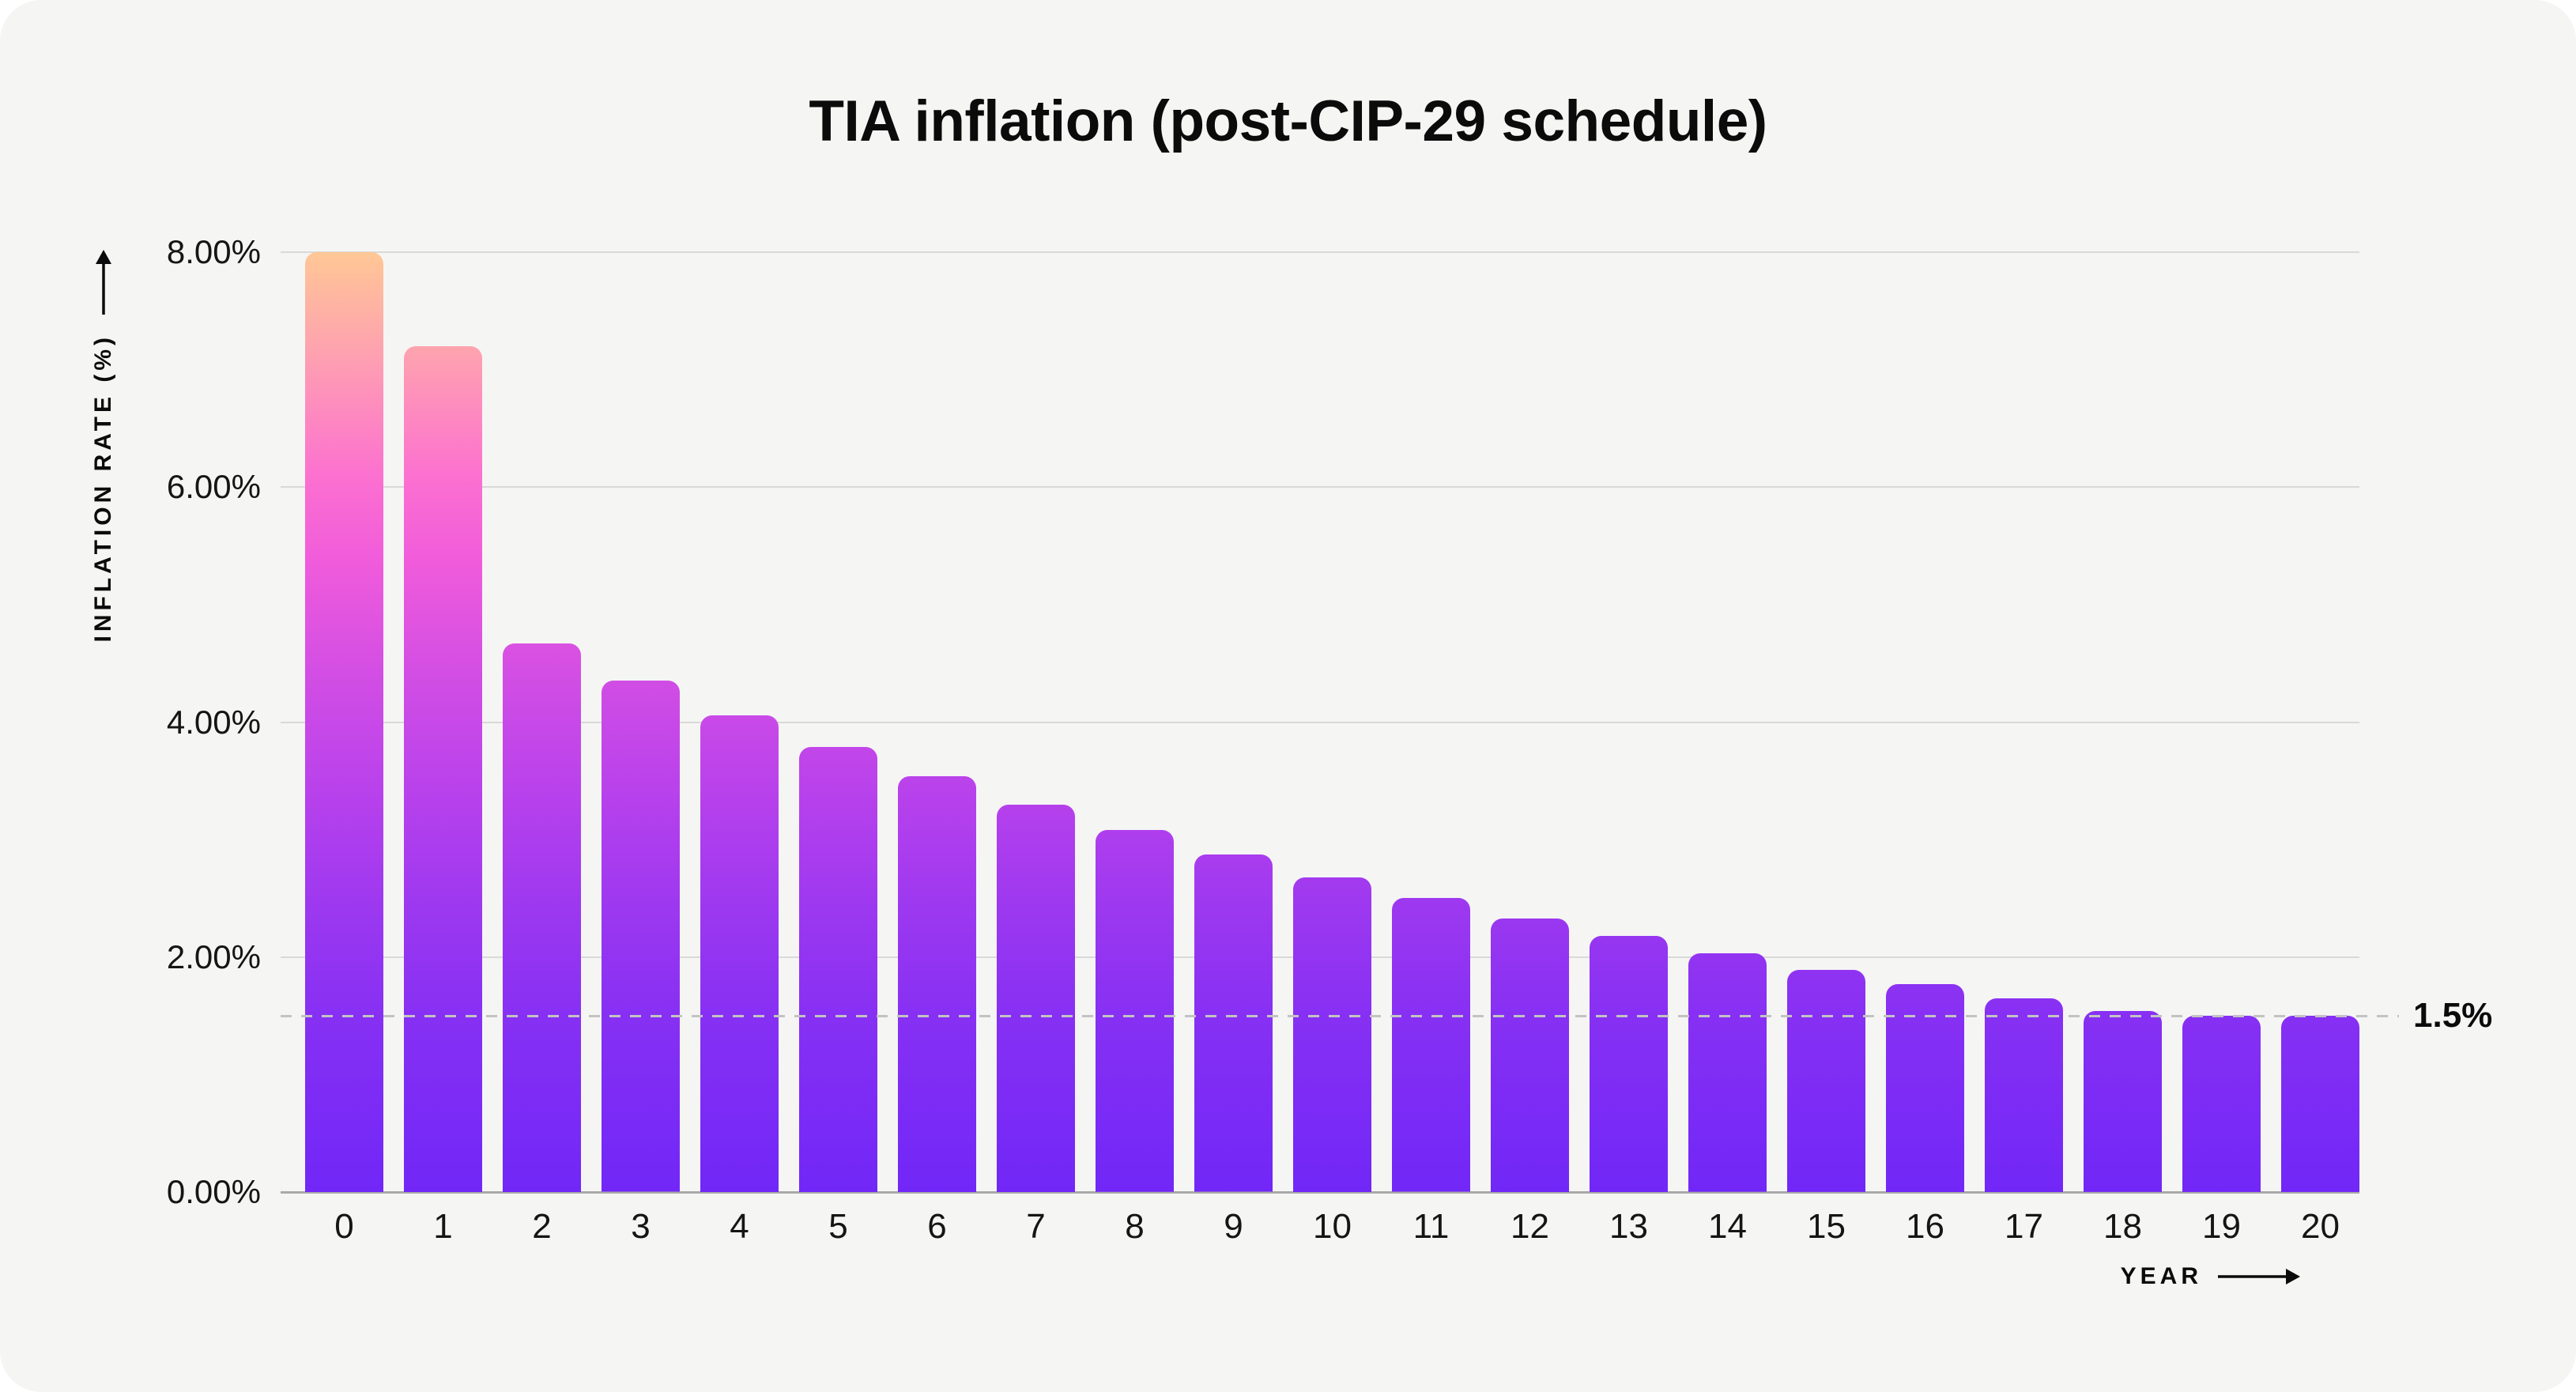 This screenshot has height=1392, width=2576. What do you see at coordinates (2320, 1226) in the screenshot?
I see `x-tick-label: 20` at bounding box center [2320, 1226].